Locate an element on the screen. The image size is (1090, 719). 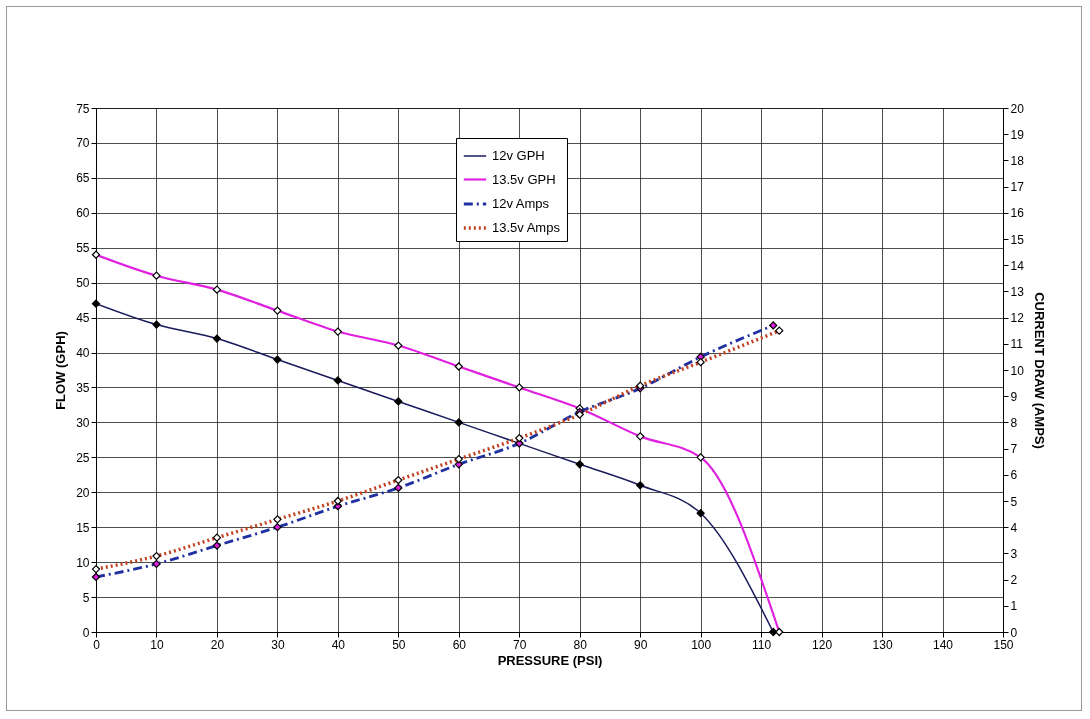
y2-tick-label: 7 is located at coordinates (1014, 449).